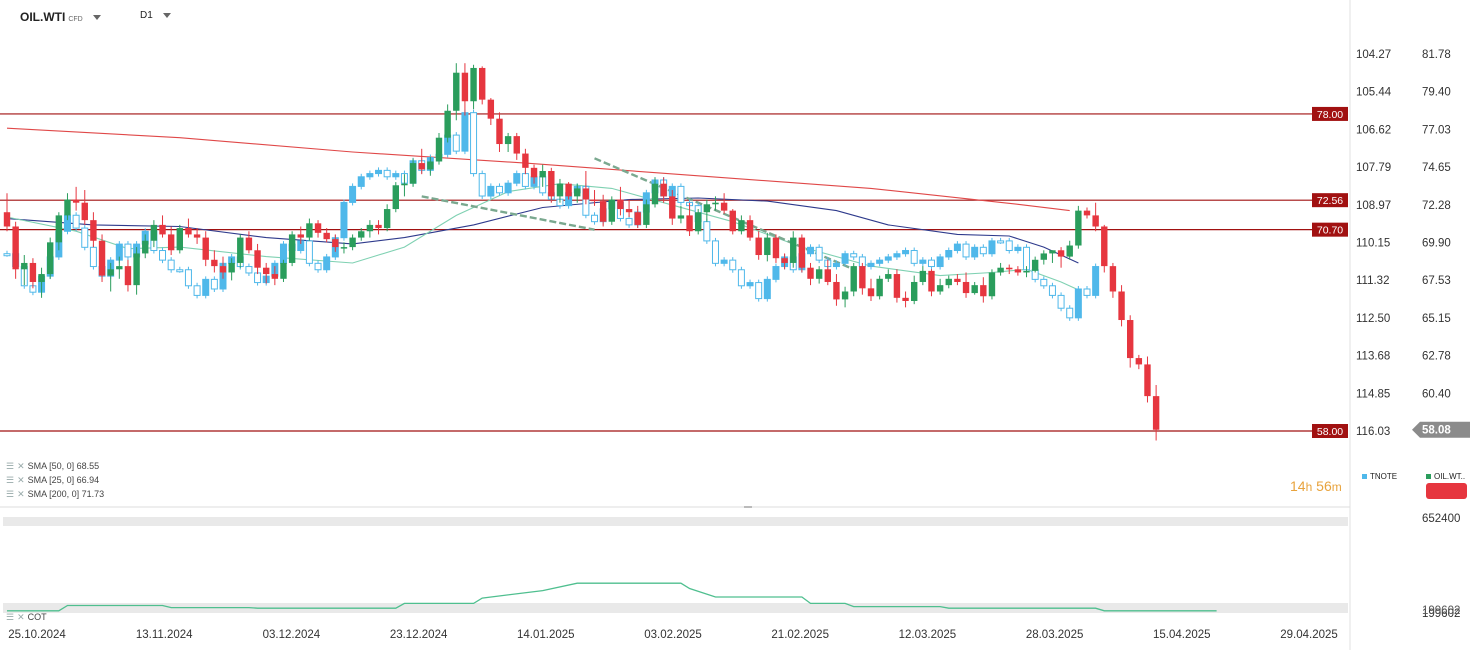  Describe the element at coordinates (292, 635) in the screenshot. I see `x-tick-label: 03.12.2024` at that location.